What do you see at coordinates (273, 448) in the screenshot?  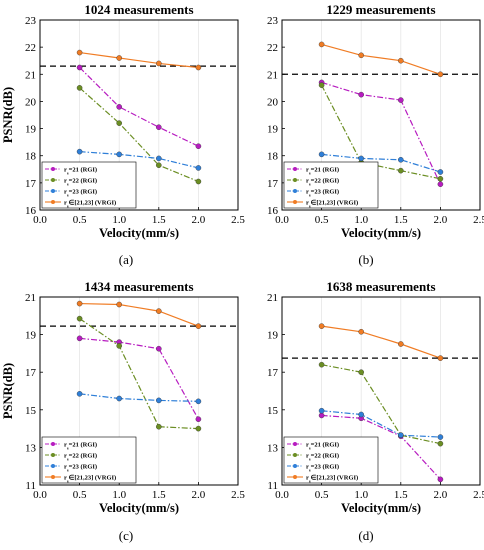 I see `y-tick-label: 13` at bounding box center [273, 448].